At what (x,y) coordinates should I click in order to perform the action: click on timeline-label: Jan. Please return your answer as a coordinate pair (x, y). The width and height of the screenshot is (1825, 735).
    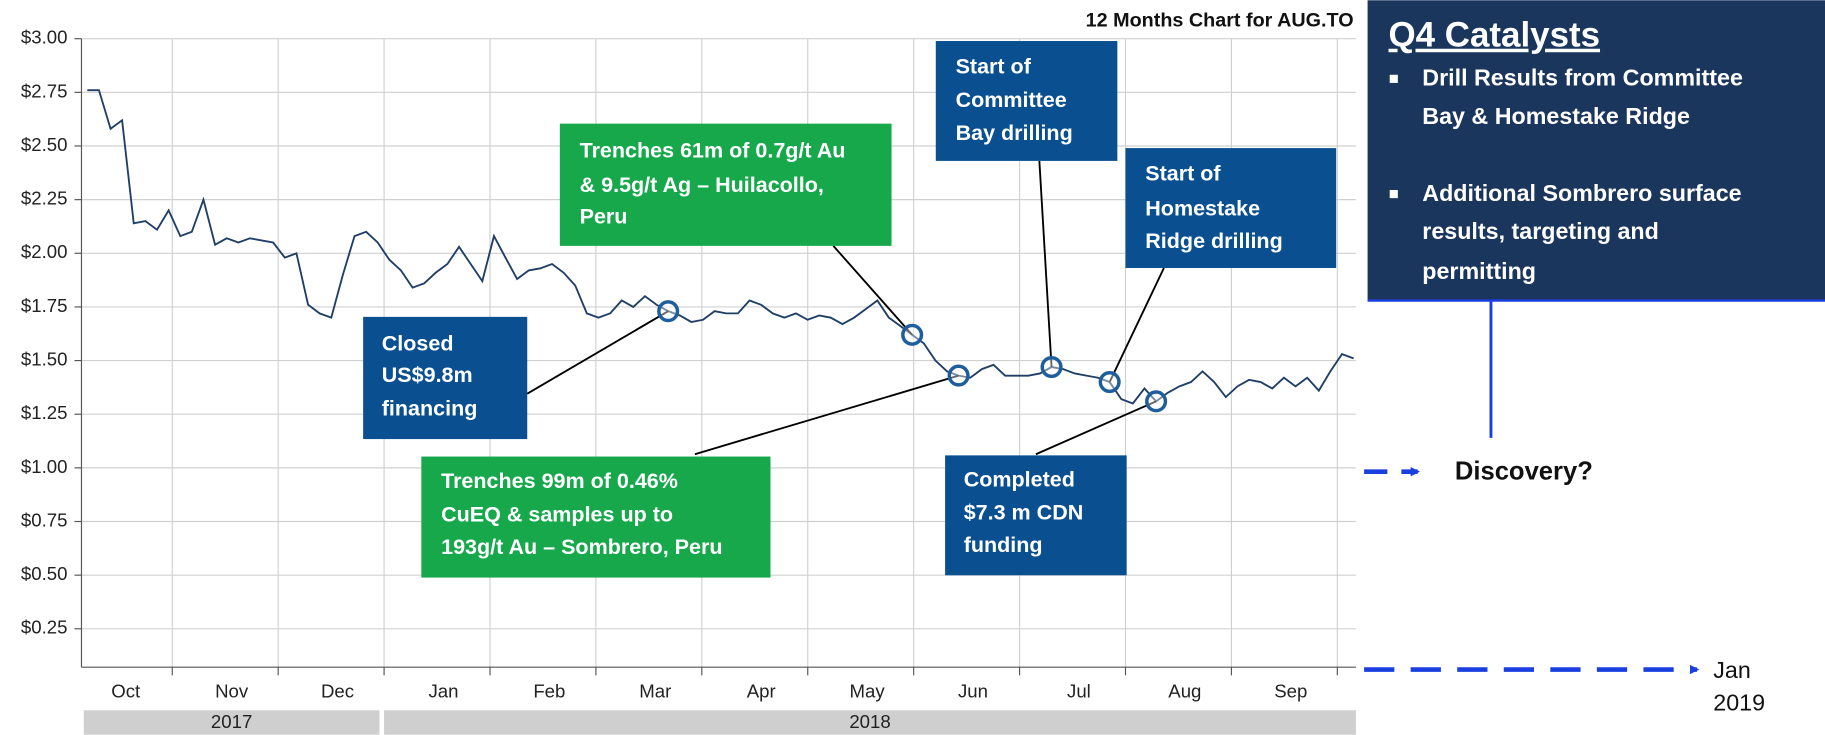
    Looking at the image, I should click on (1732, 670).